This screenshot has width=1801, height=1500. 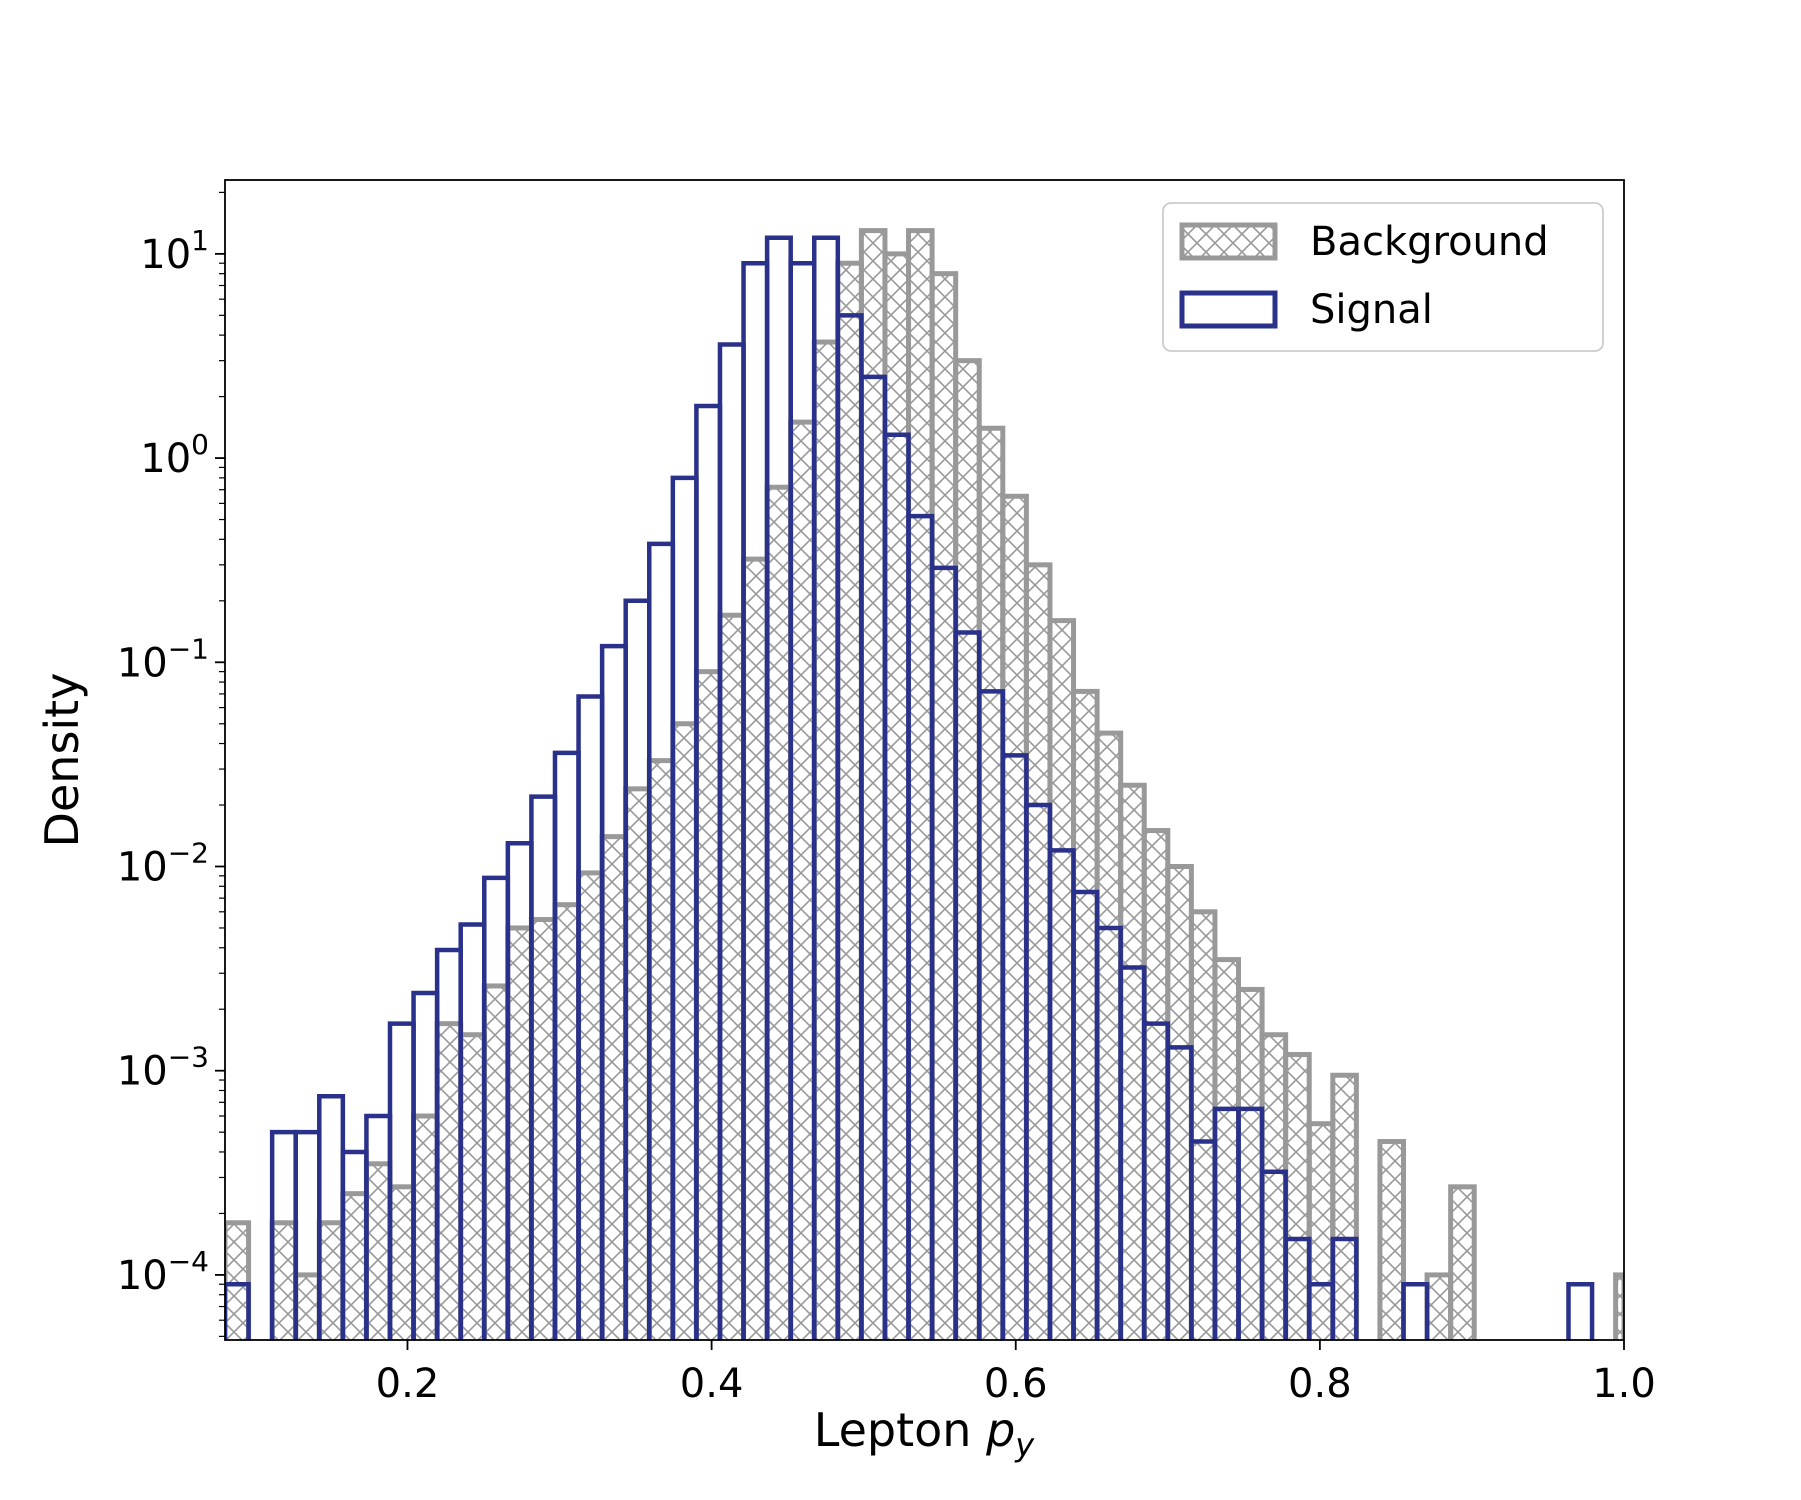 I want to click on y-tick-label: 10⁰, so click(x=174, y=455).